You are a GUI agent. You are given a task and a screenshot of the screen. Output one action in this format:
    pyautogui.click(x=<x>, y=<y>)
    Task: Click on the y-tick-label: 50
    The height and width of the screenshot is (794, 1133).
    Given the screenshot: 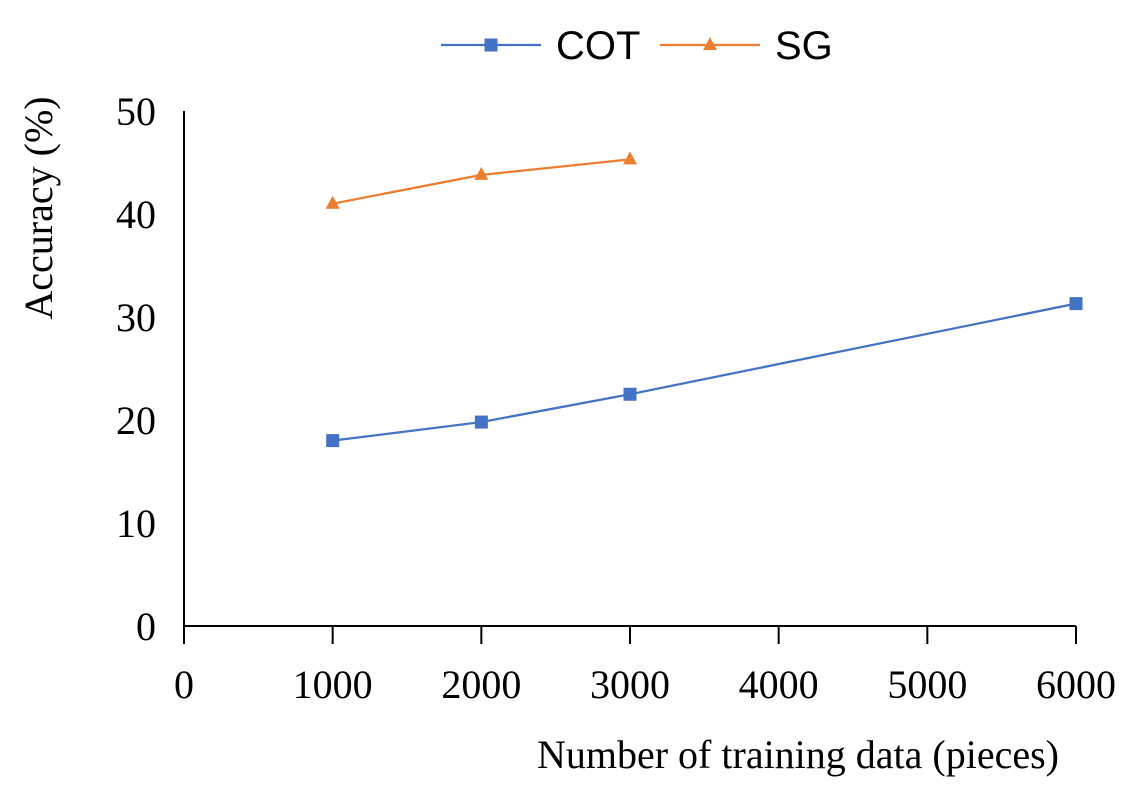 What is the action you would take?
    pyautogui.click(x=136, y=111)
    